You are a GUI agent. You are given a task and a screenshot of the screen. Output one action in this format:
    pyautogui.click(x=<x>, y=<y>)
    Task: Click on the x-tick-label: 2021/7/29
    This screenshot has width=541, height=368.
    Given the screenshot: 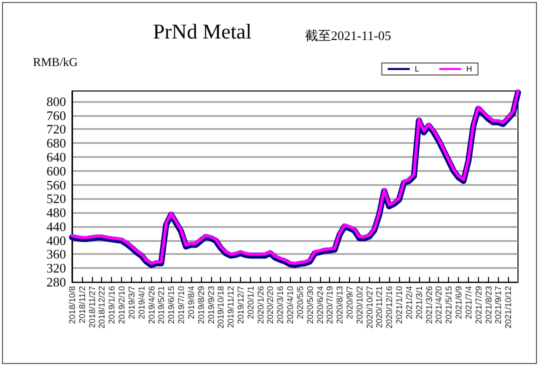 What is the action you would take?
    pyautogui.click(x=478, y=305)
    